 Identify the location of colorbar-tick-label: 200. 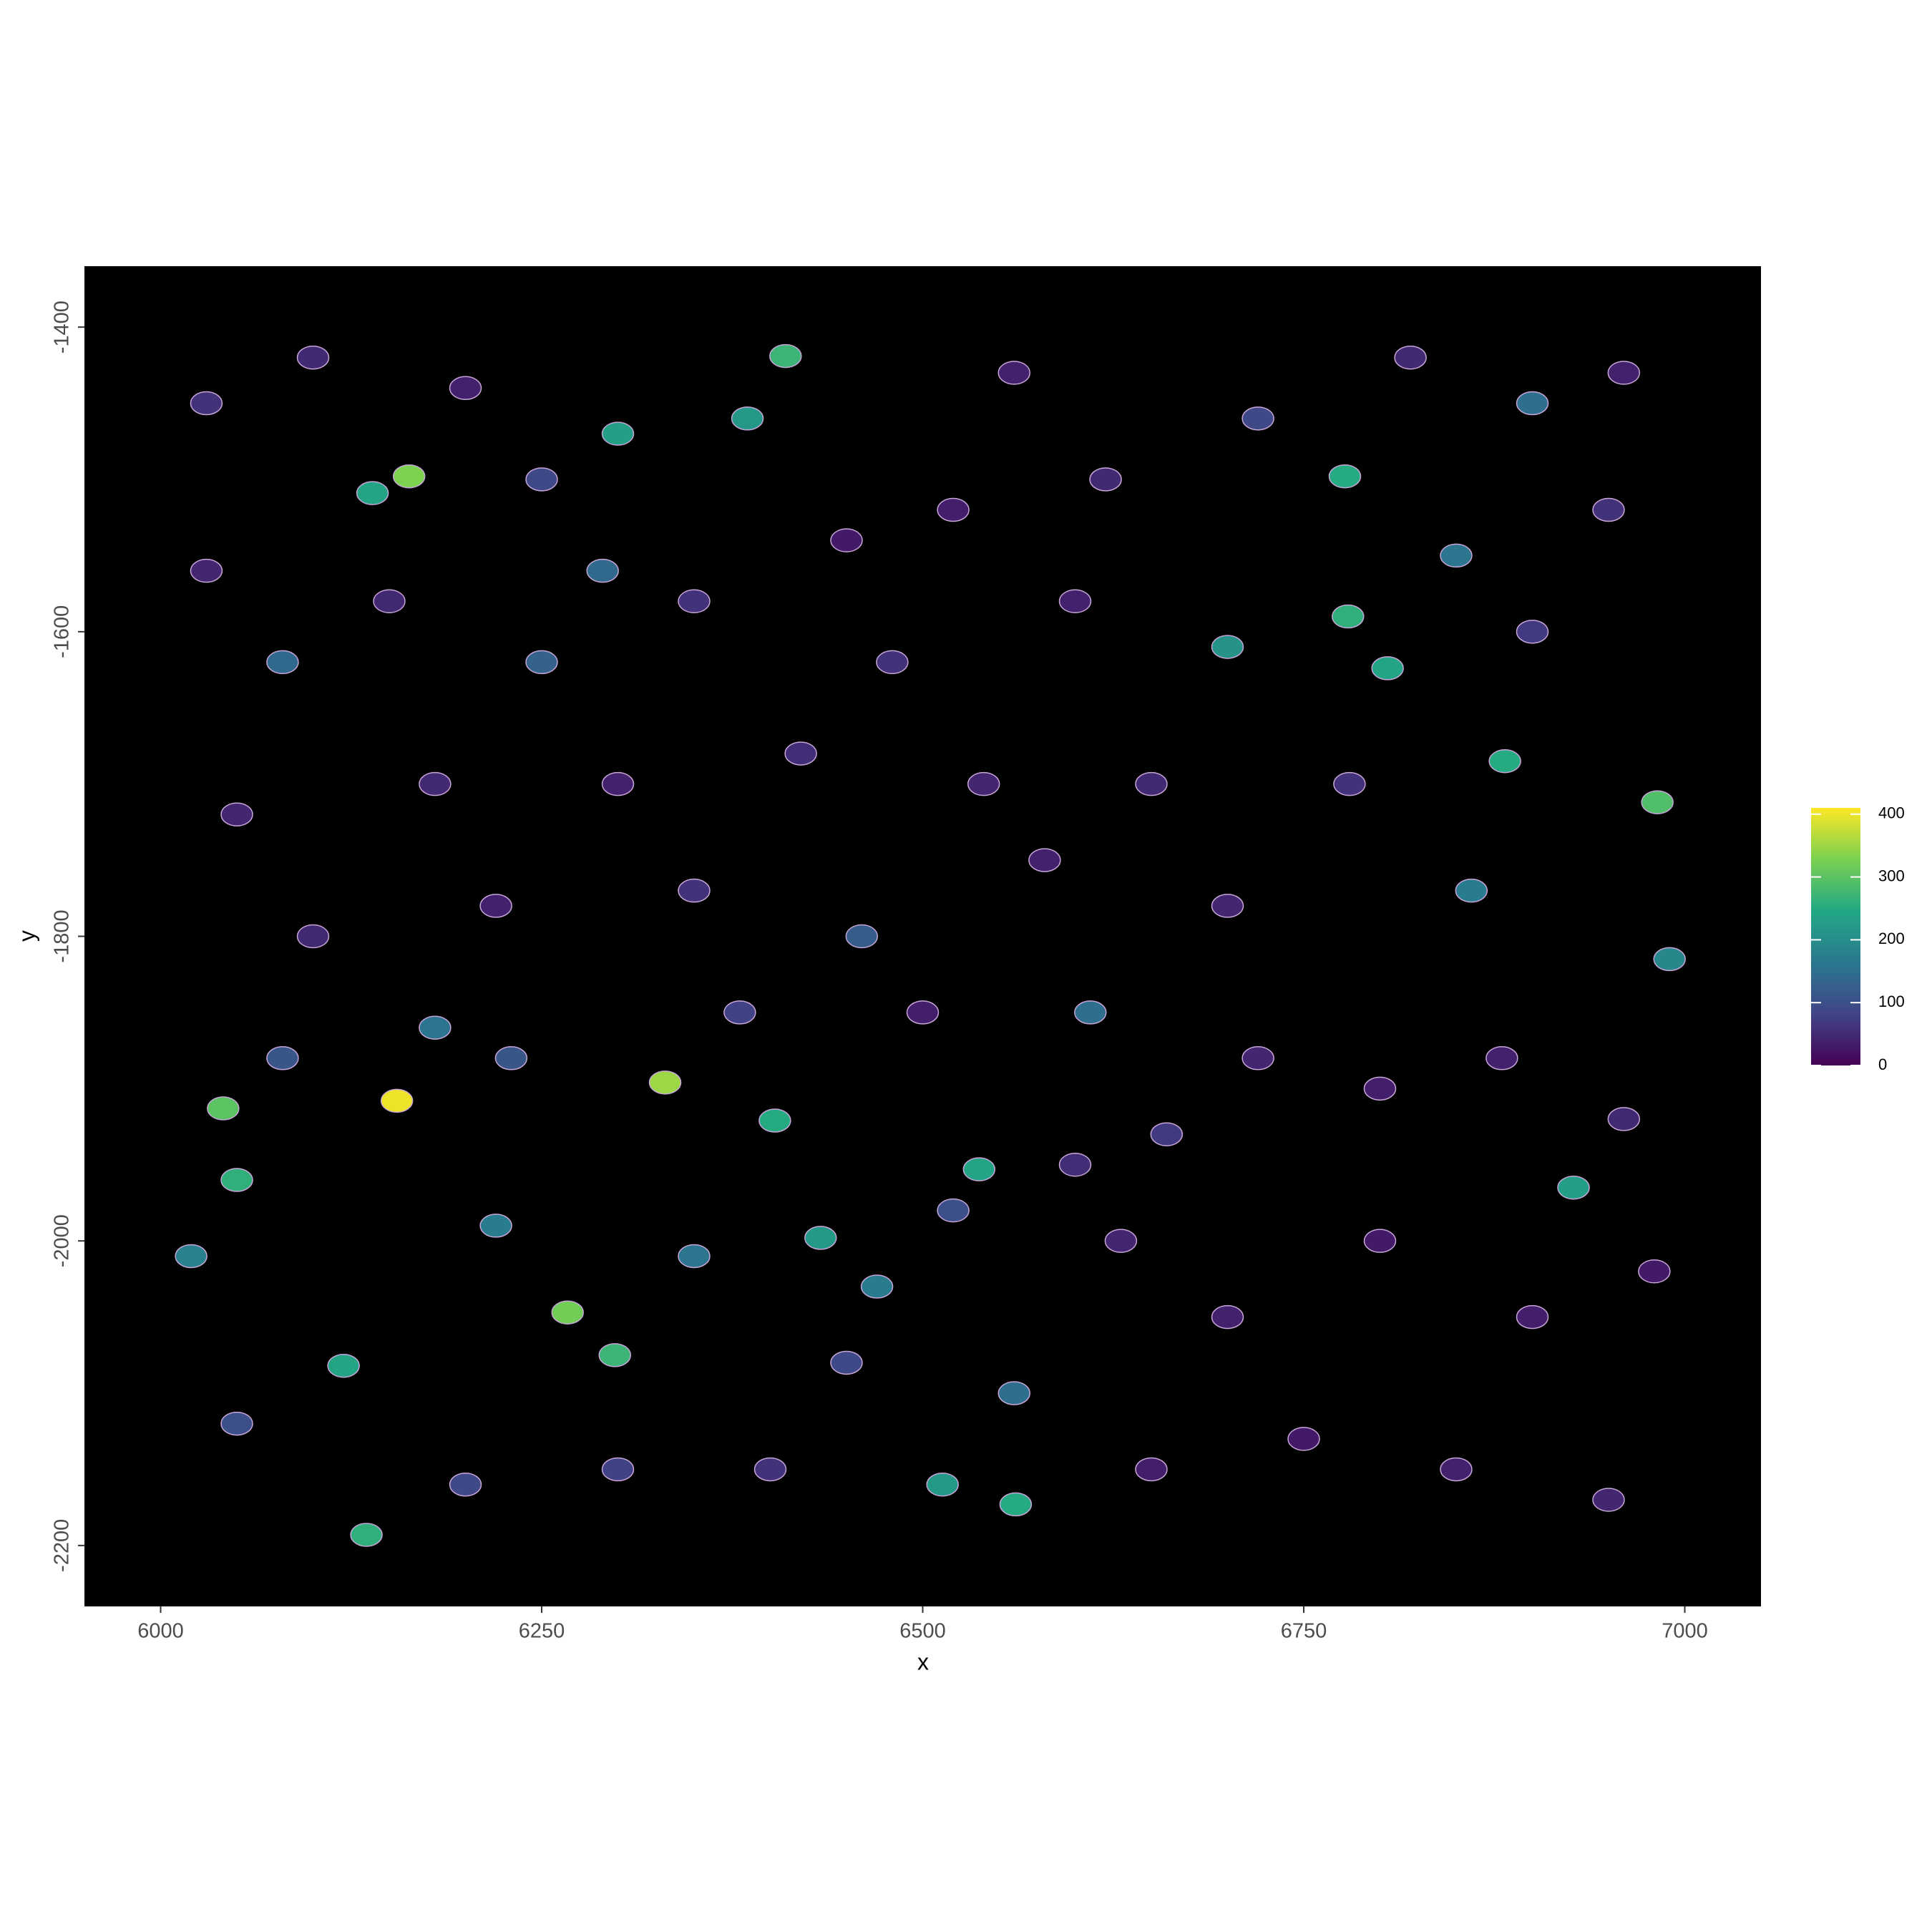
(1891, 938).